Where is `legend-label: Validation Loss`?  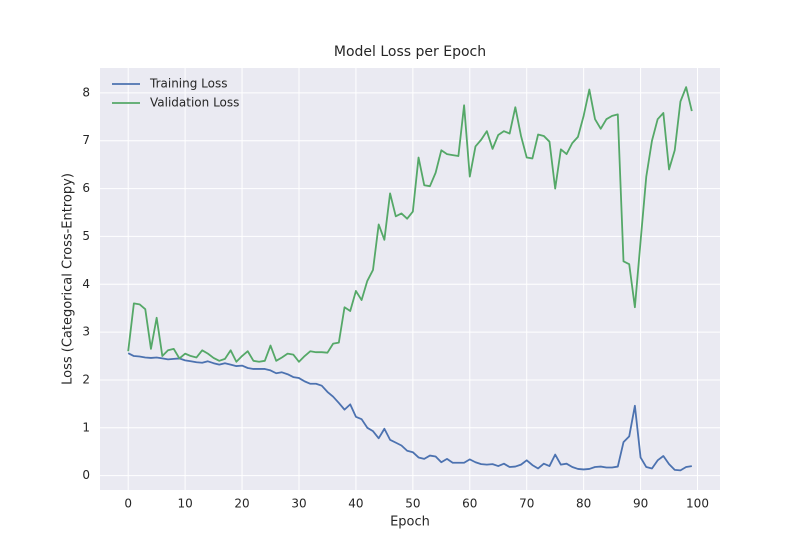 legend-label: Validation Loss is located at coordinates (194, 103).